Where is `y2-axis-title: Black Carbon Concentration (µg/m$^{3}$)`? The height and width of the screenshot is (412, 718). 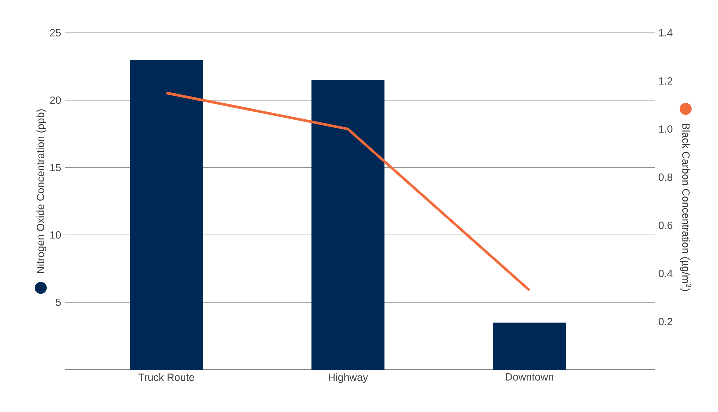 y2-axis-title: Black Carbon Concentration (µg/m$^{3}$) is located at coordinates (686, 208).